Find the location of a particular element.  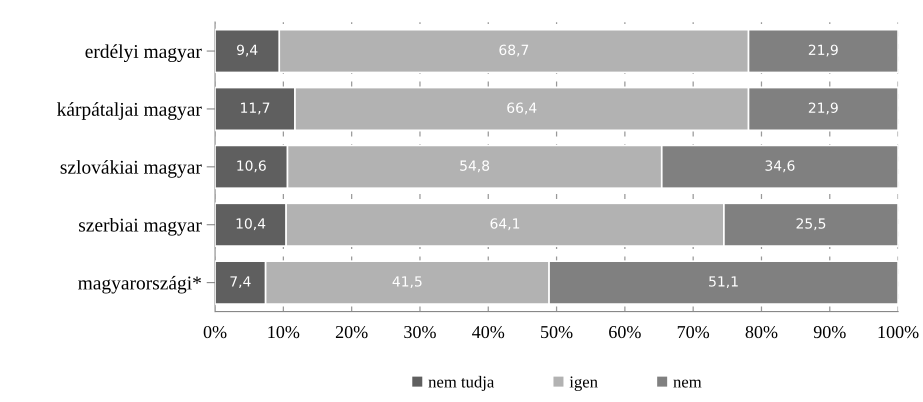

data-label: 41,5 is located at coordinates (407, 282).